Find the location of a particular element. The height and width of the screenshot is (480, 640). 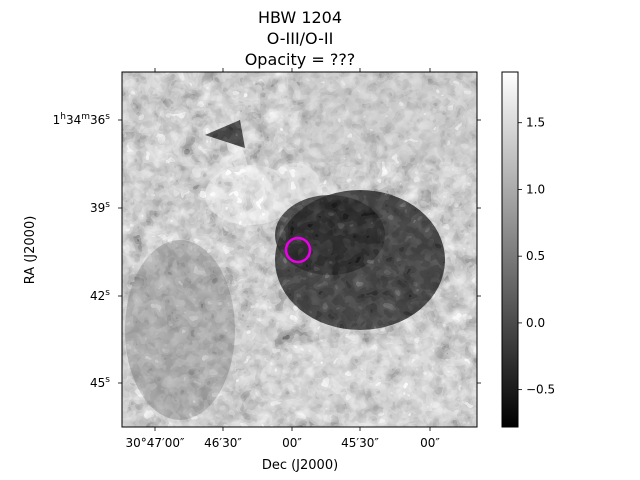

x-tick-label-1: 30°47′00″ is located at coordinates (155, 443).